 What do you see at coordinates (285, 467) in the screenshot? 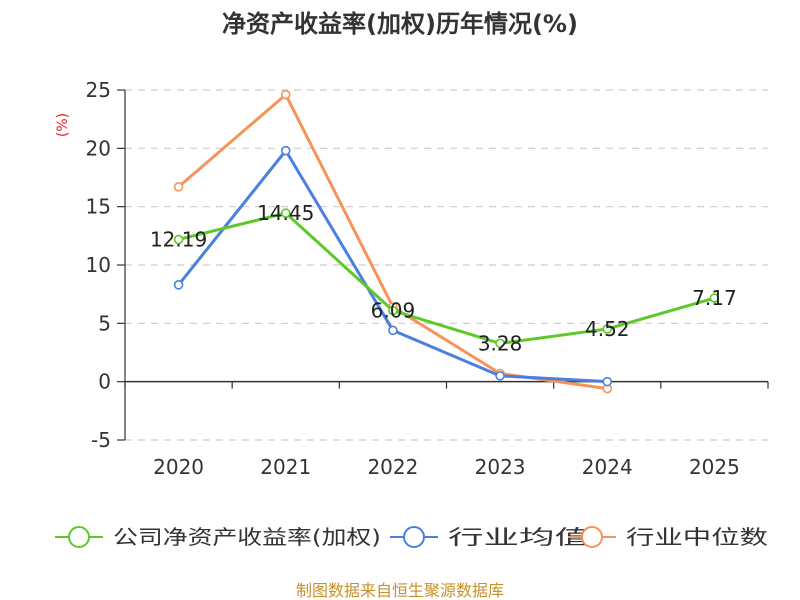
I see `x-tick-label: 2021` at bounding box center [285, 467].